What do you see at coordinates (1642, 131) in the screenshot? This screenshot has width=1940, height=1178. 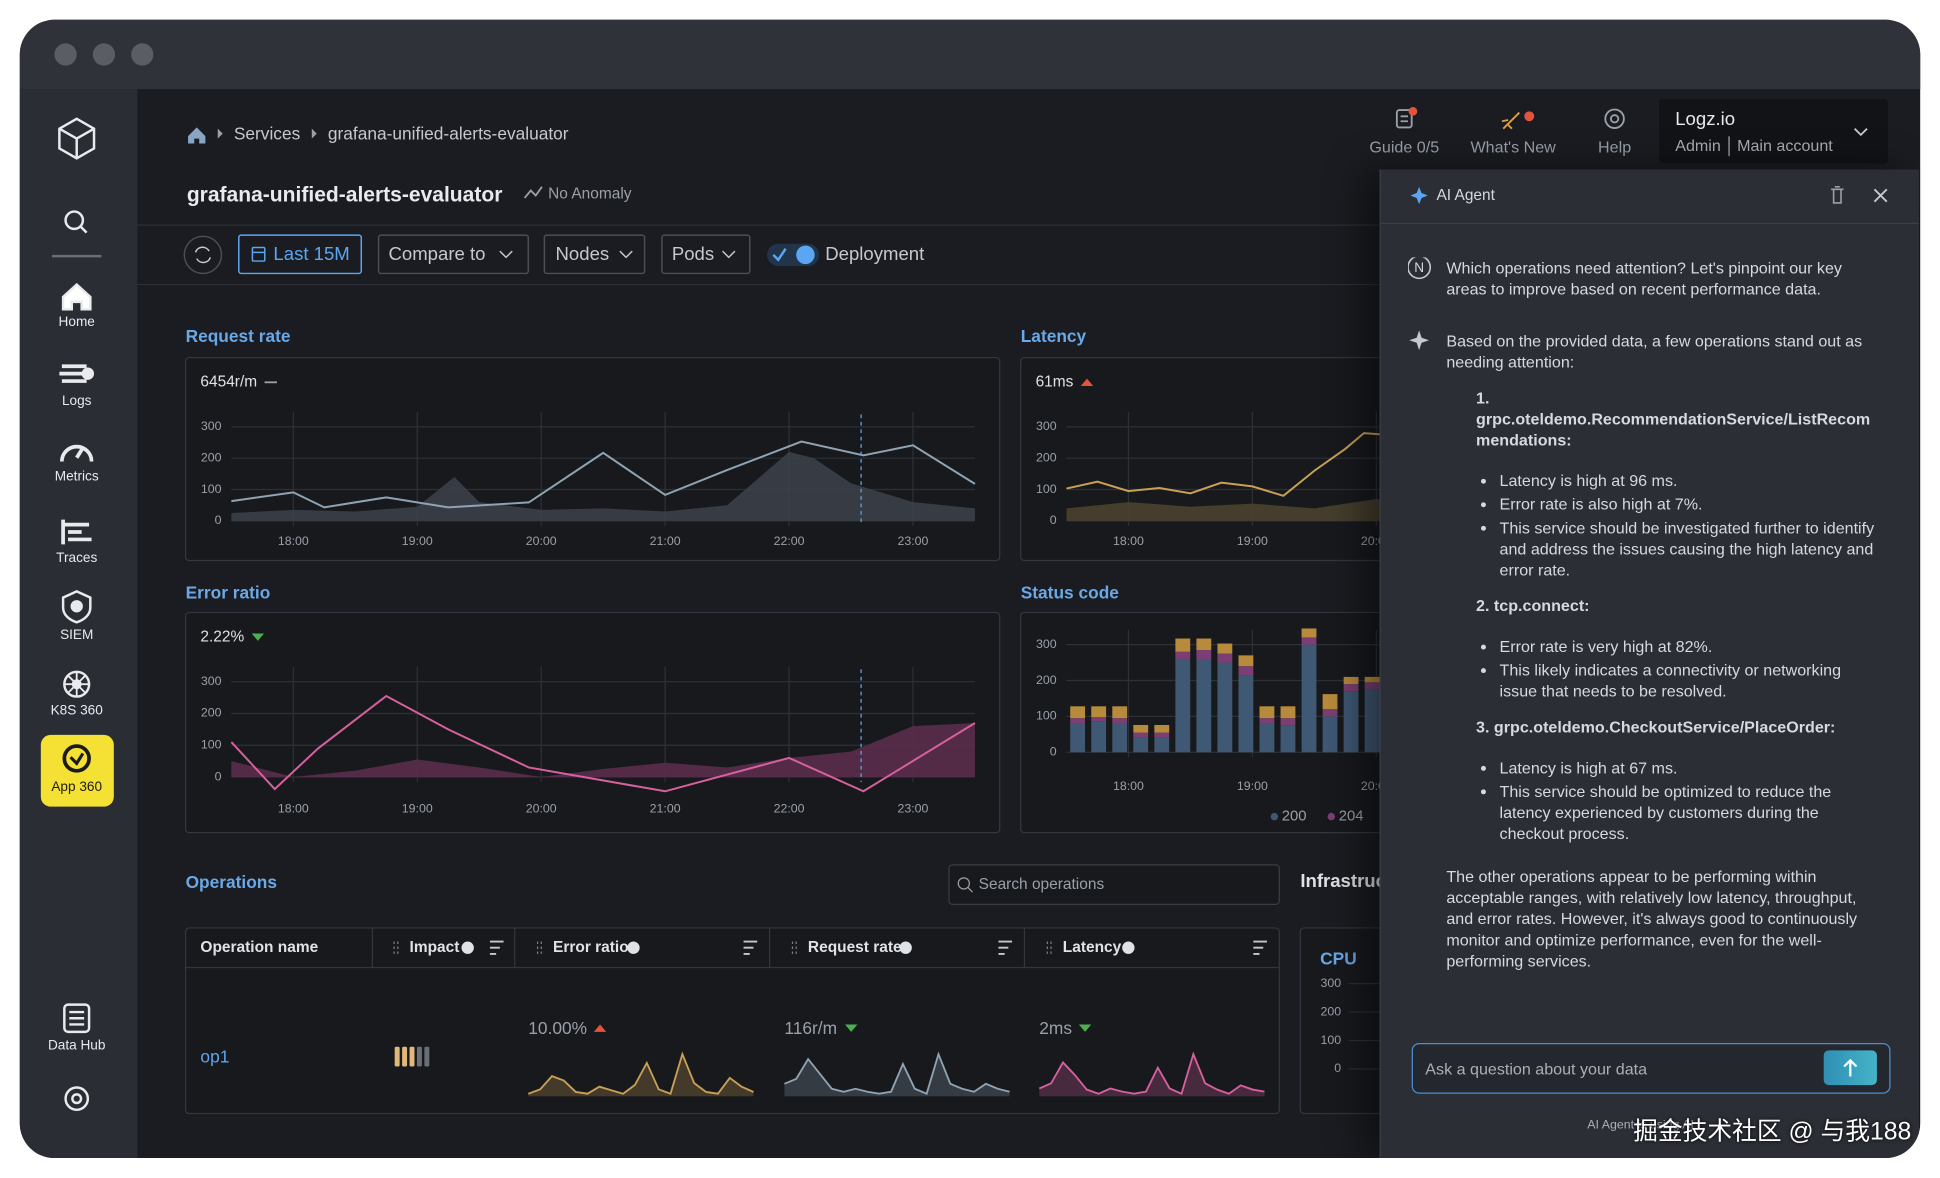 I see `topbar-icons` at bounding box center [1642, 131].